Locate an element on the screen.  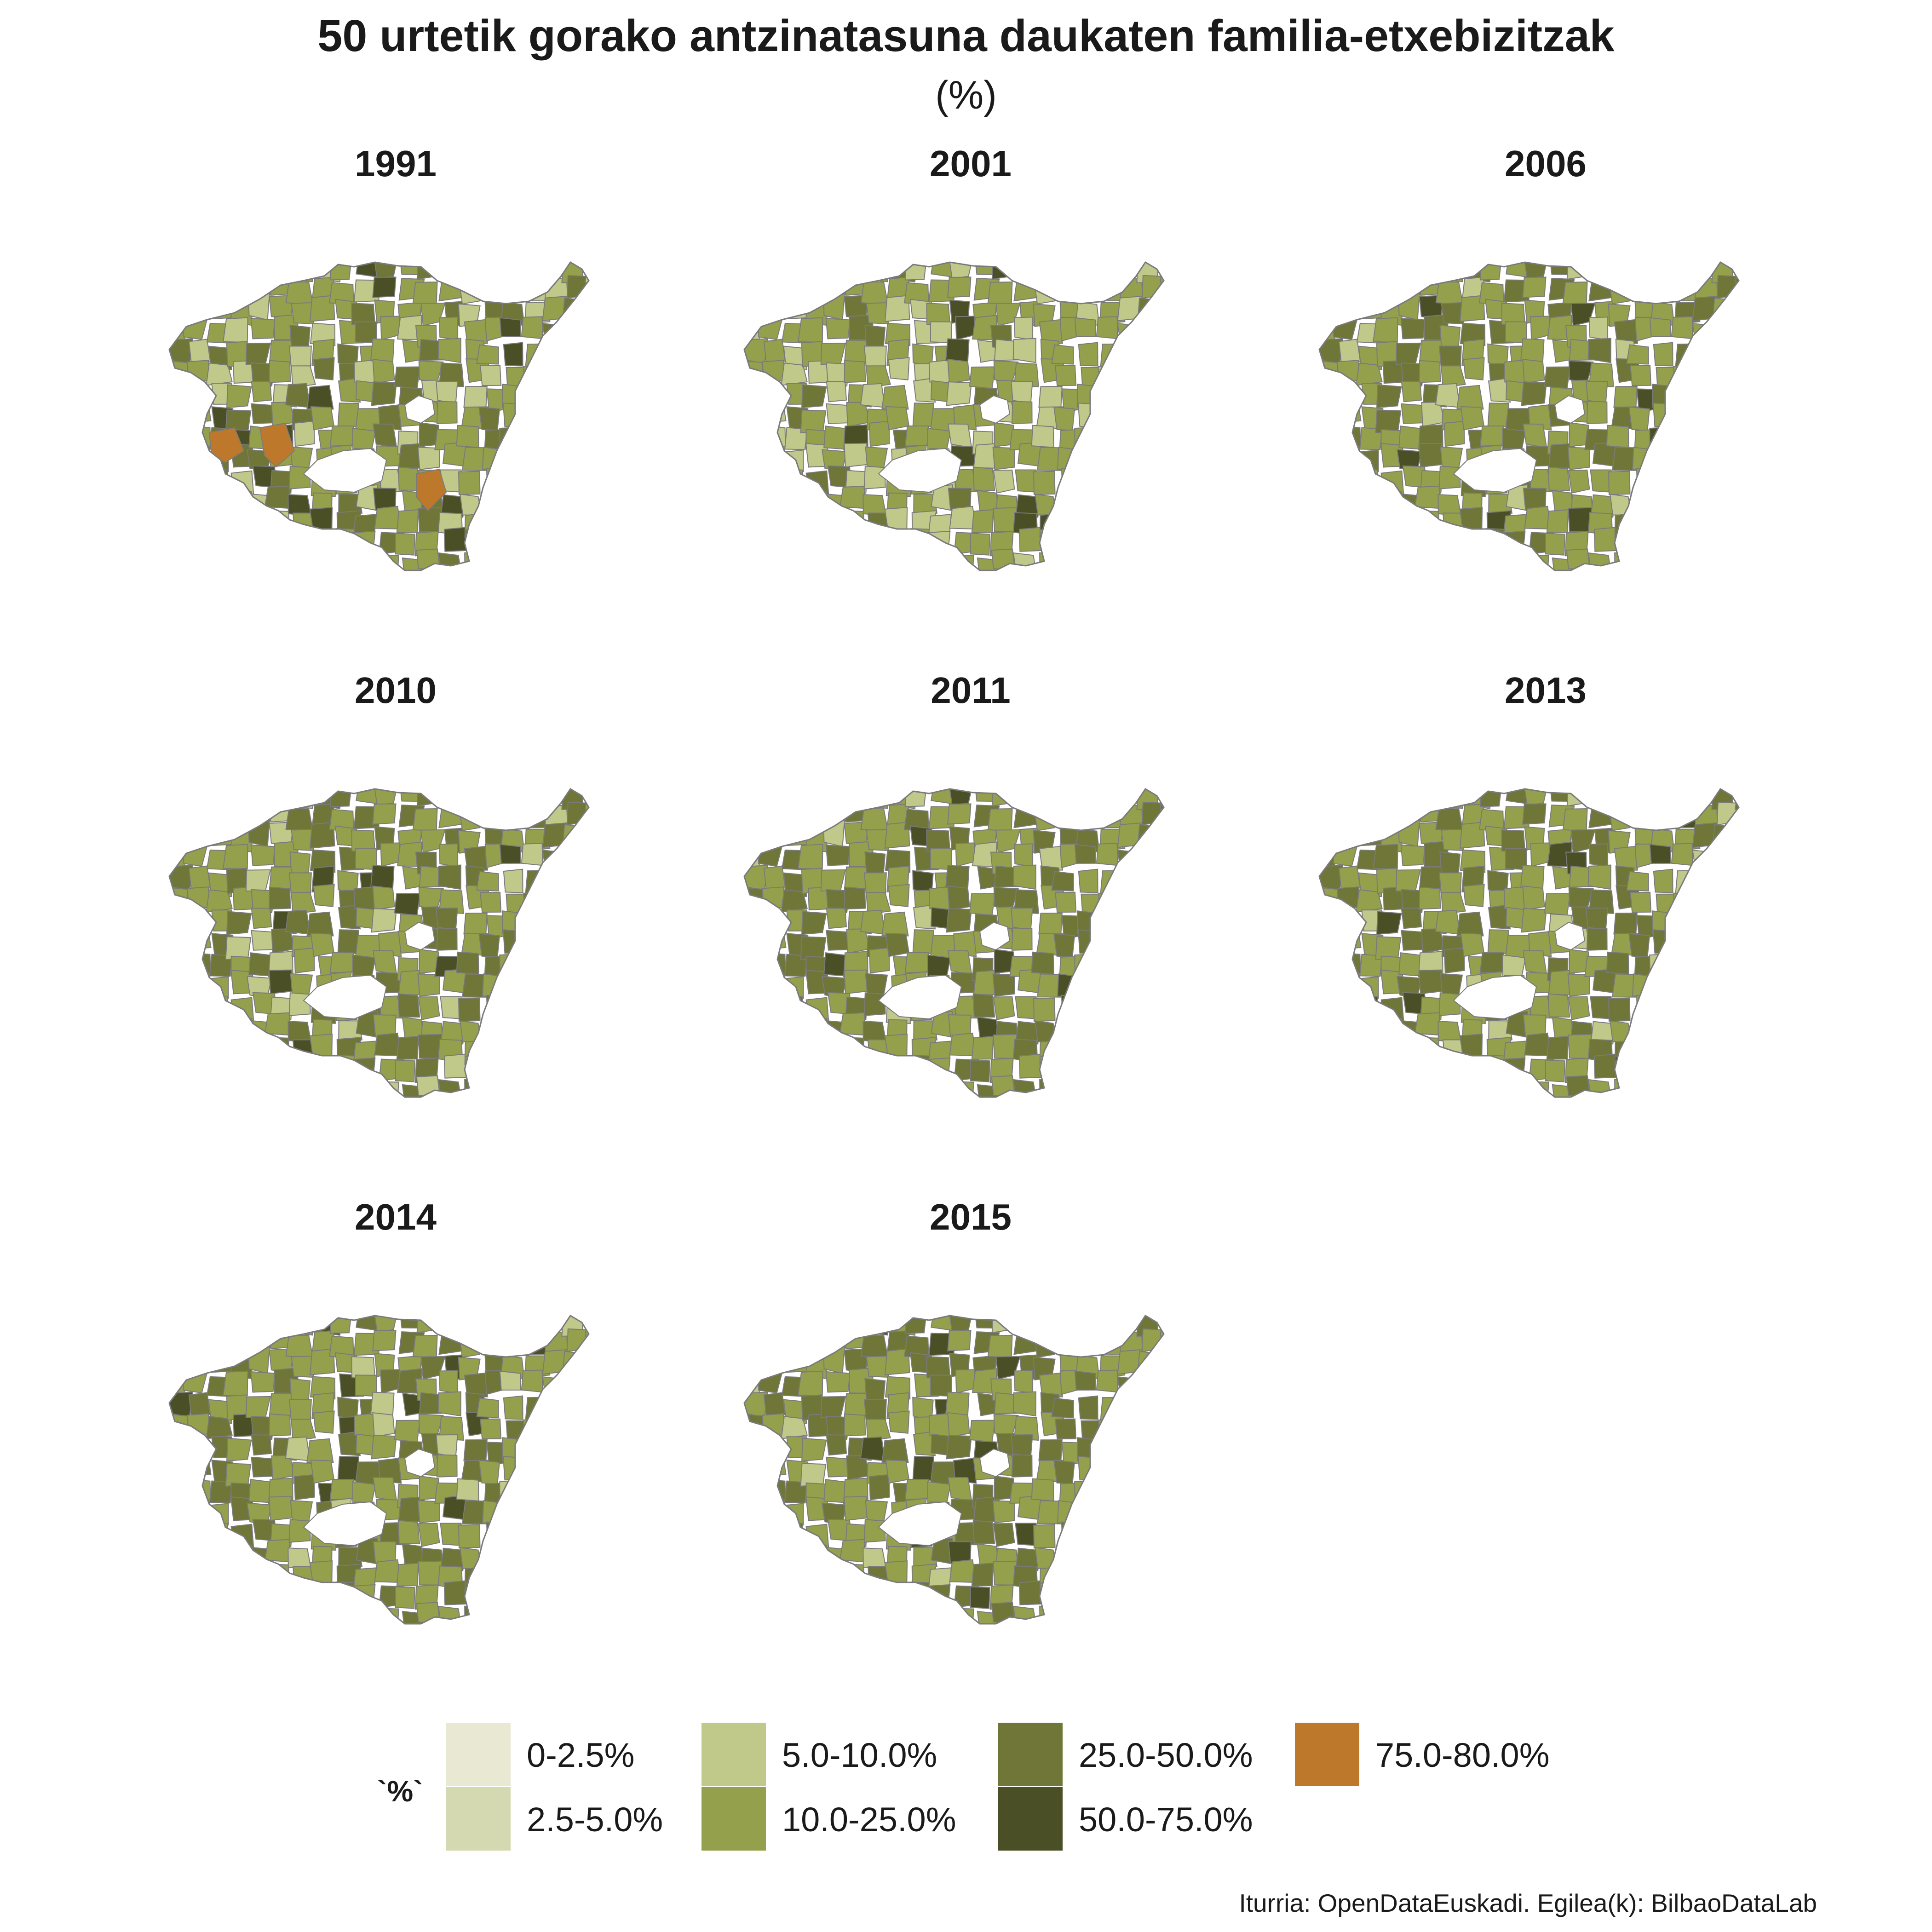
map-panel-2011: 2011 is located at coordinates (971, 922).